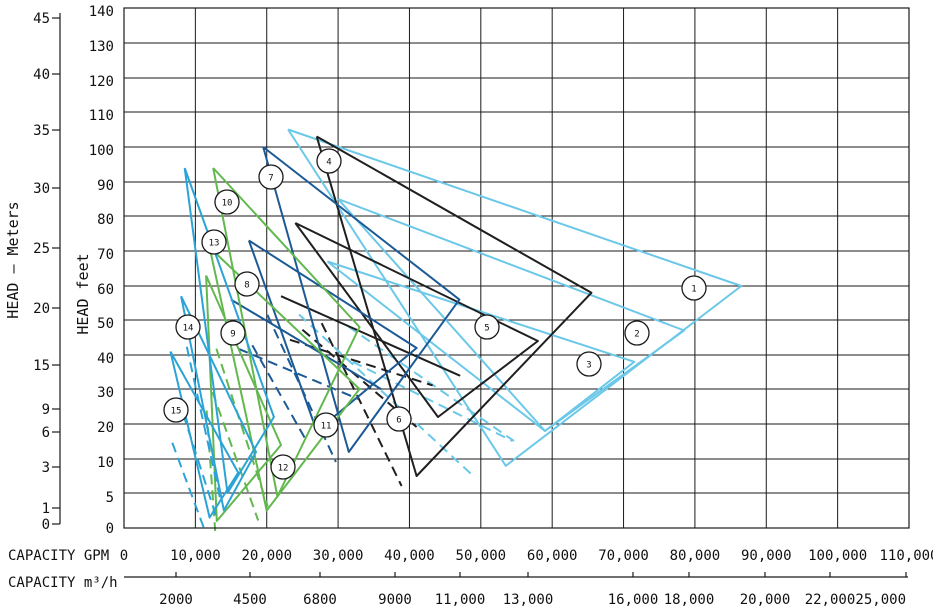 This screenshot has height=611, width=933. What do you see at coordinates (41, 366) in the screenshot?
I see `meters-tick-label: 15` at bounding box center [41, 366].